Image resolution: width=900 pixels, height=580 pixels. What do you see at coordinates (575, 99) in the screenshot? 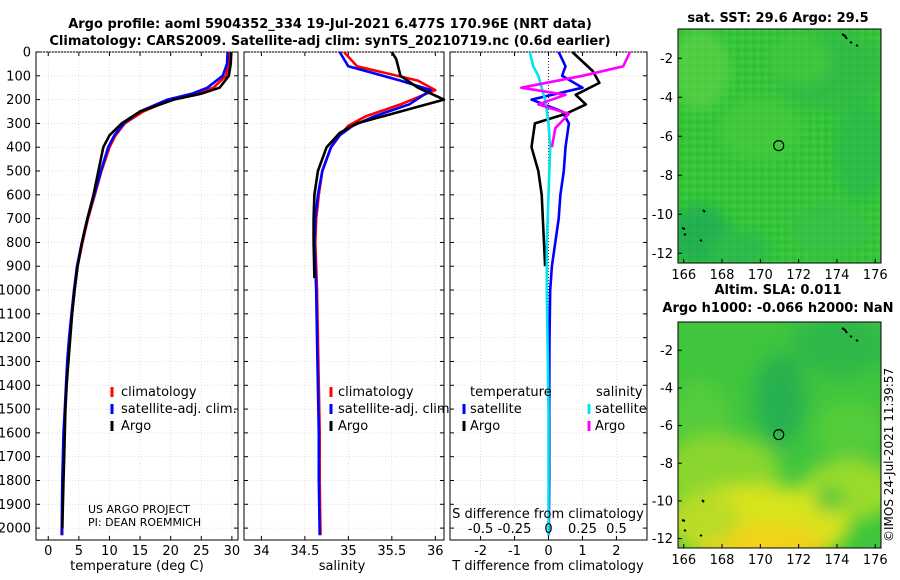
I see `series-line-salinity-argo` at bounding box center [575, 99].